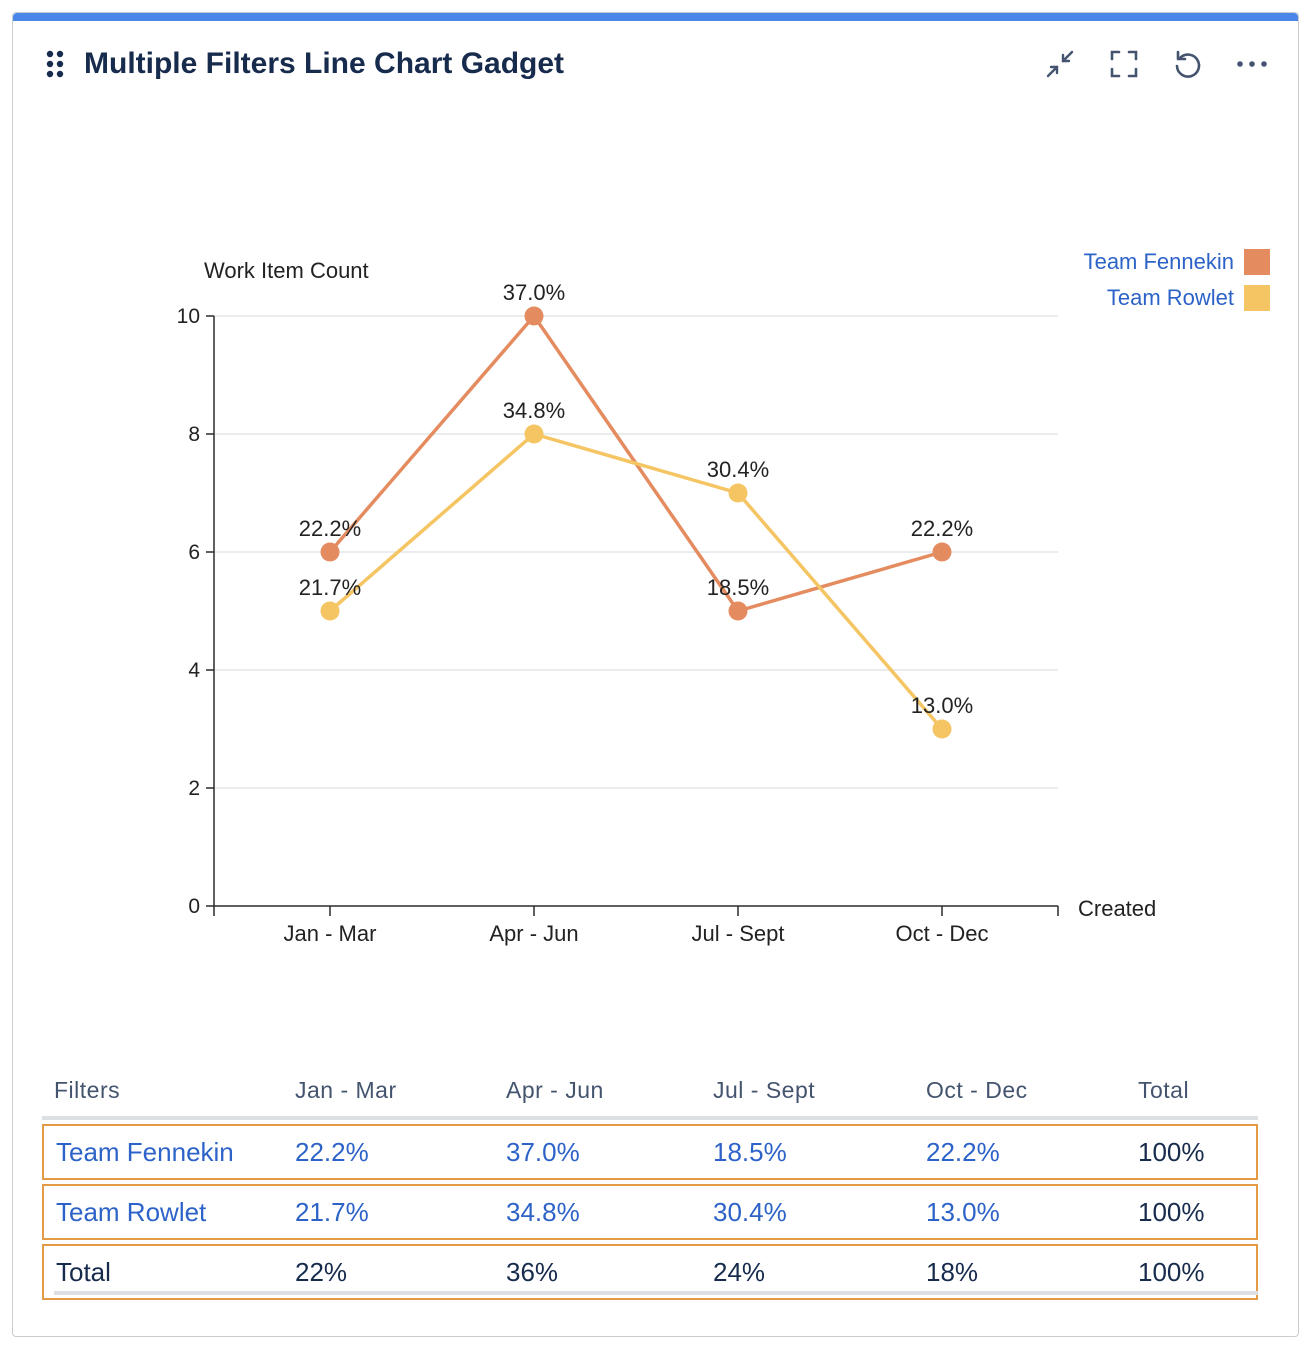 The height and width of the screenshot is (1350, 1312). I want to click on x-tick-label: Jan - Mar, so click(330, 933).